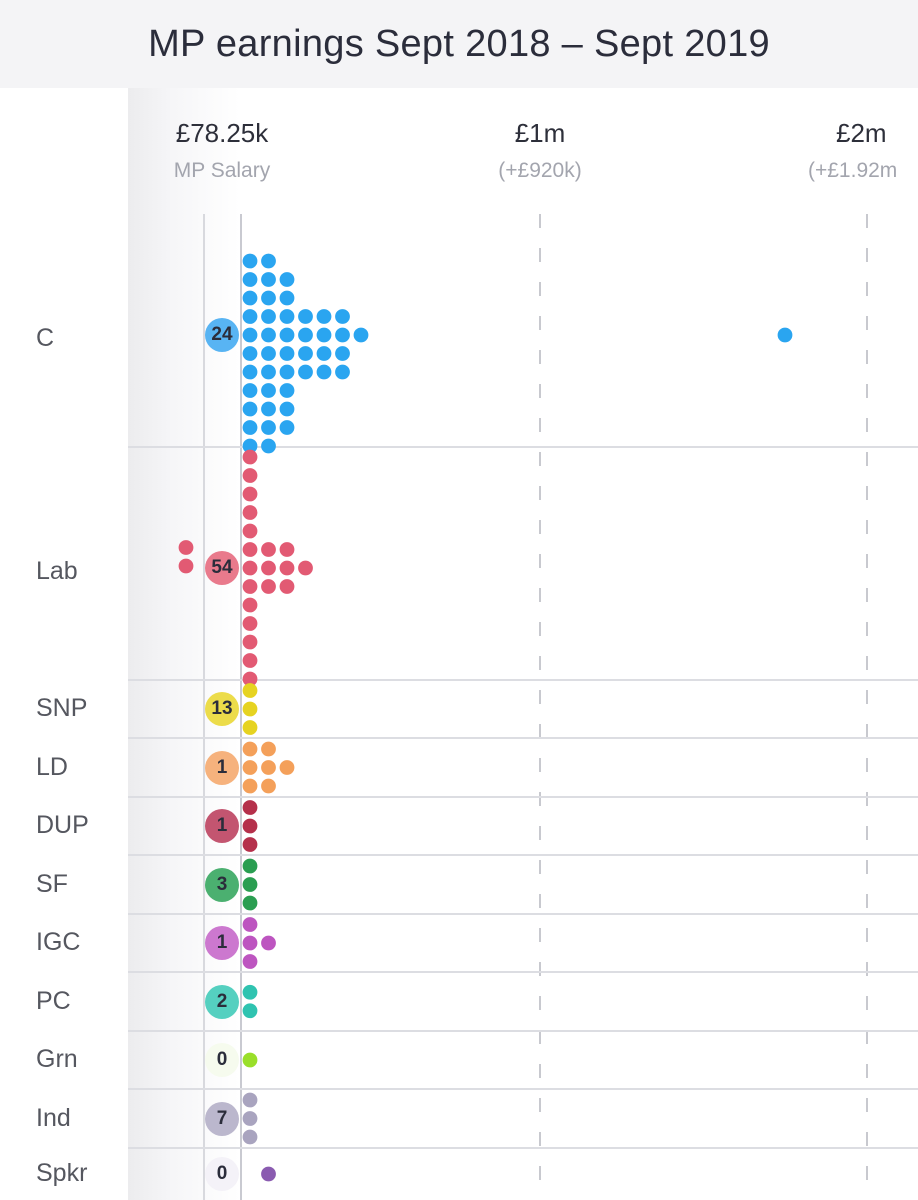 Image resolution: width=918 pixels, height=1200 pixels. What do you see at coordinates (57, 571) in the screenshot?
I see `category-label-lab: Lab` at bounding box center [57, 571].